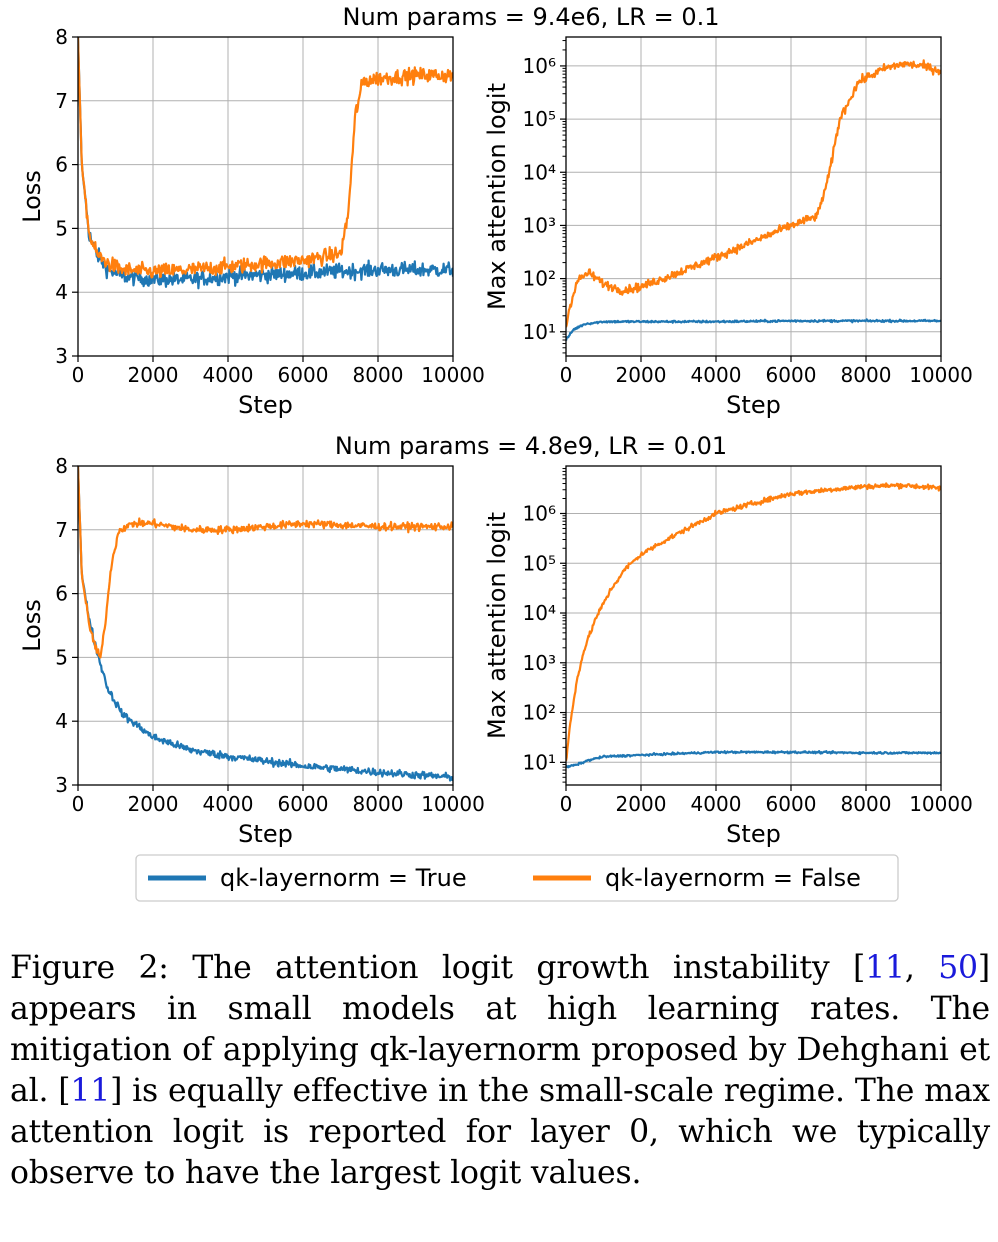  I want to click on citation-link-50: 50, so click(958, 968).